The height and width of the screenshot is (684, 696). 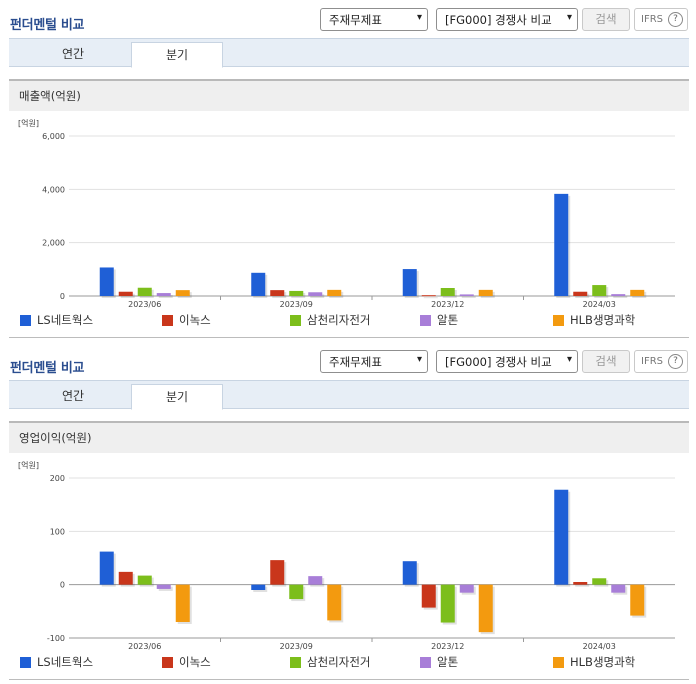 I want to click on chart-subtitle: 매출액(억원), so click(x=349, y=95).